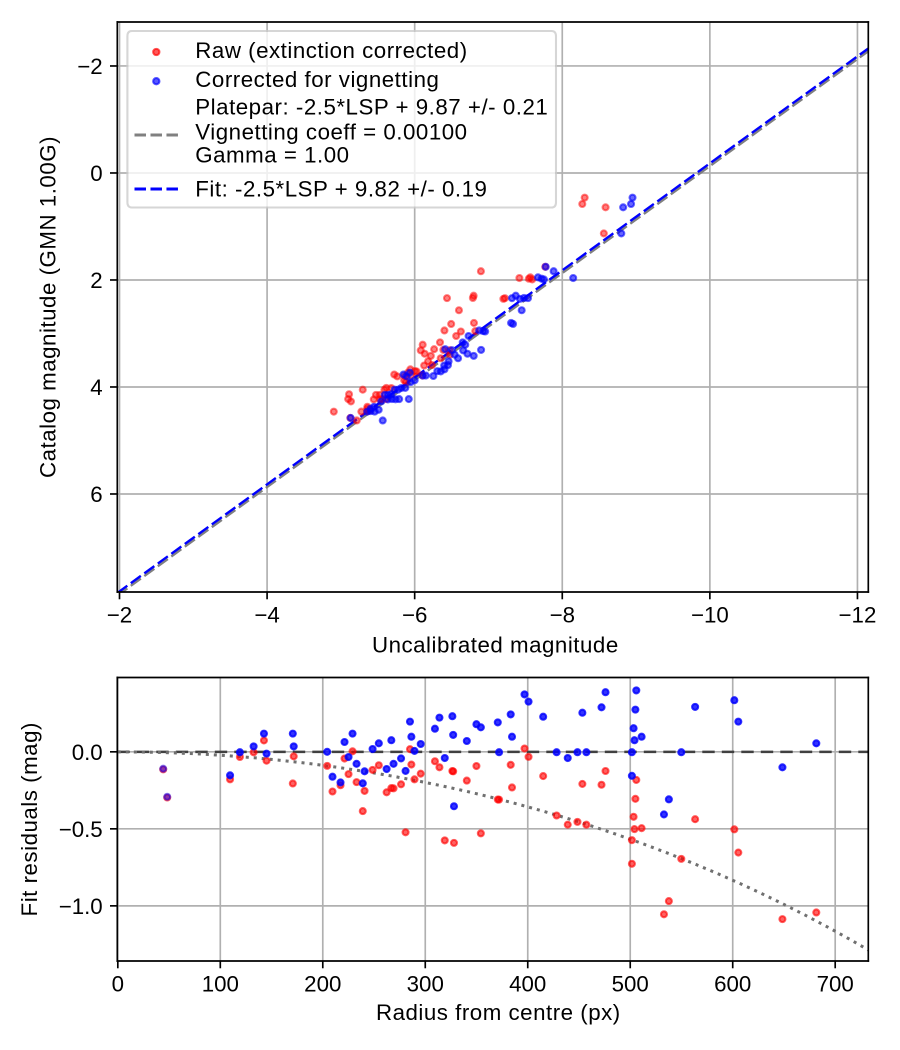 Image resolution: width=900 pixels, height=1050 pixels. What do you see at coordinates (732, 984) in the screenshot?
I see `svg-text: 600` at bounding box center [732, 984].